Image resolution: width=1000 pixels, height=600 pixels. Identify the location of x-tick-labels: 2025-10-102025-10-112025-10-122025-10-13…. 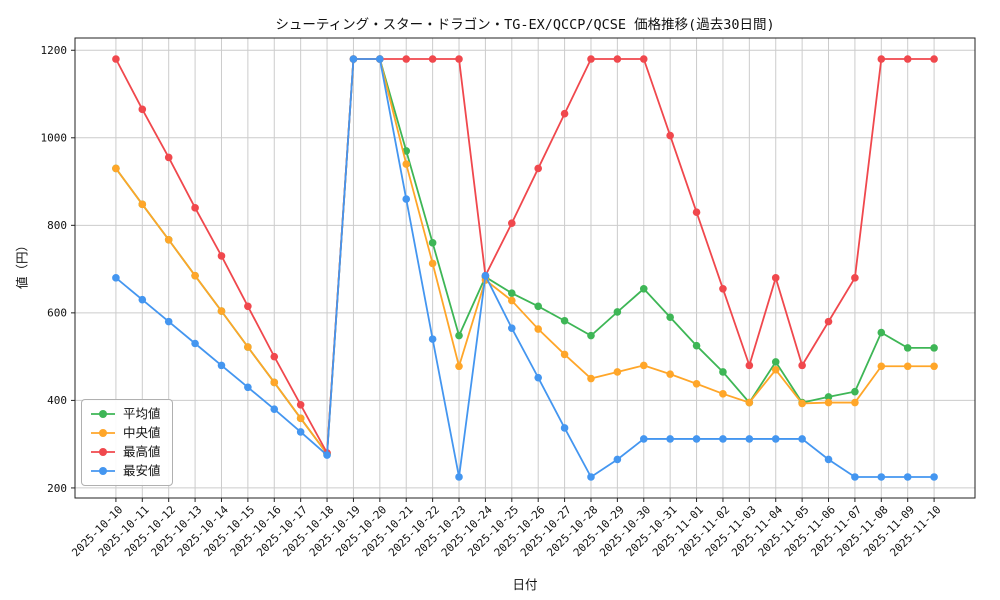
(506, 531).